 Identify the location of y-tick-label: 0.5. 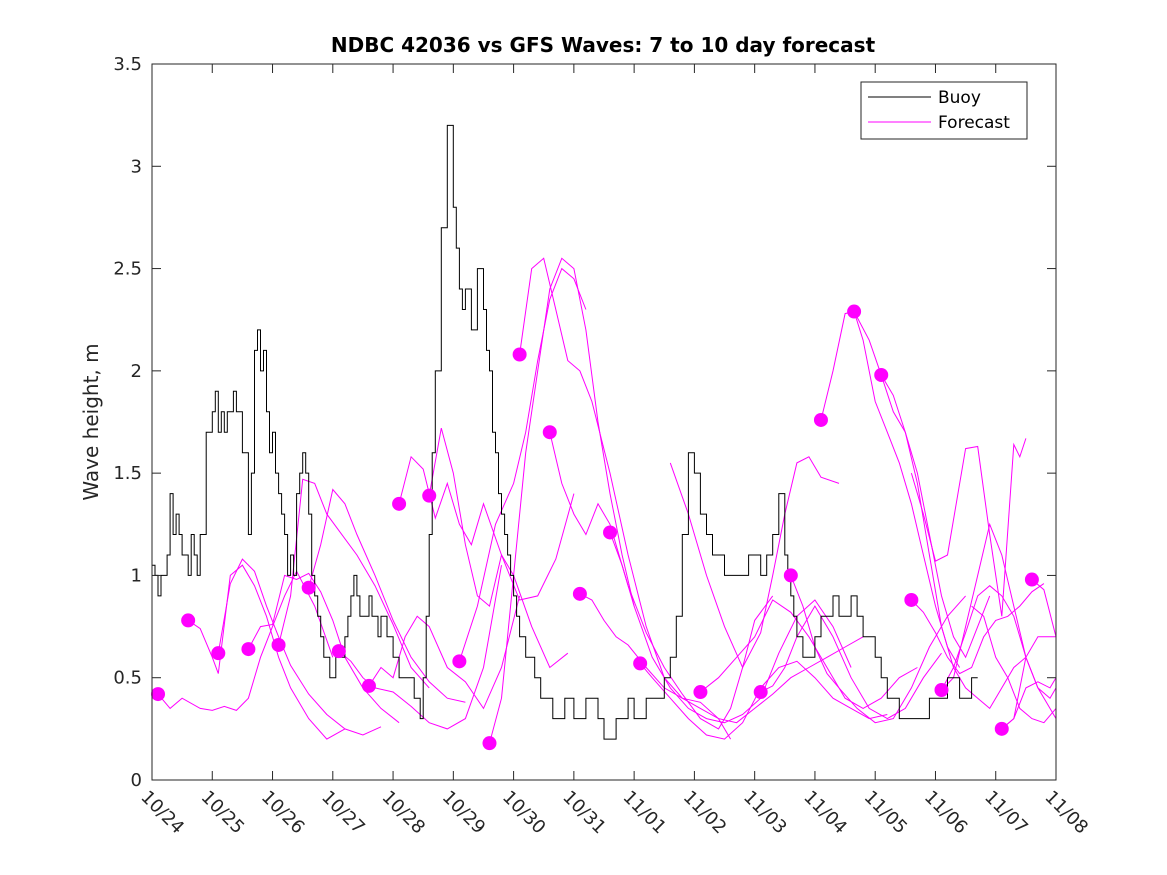
(127, 678).